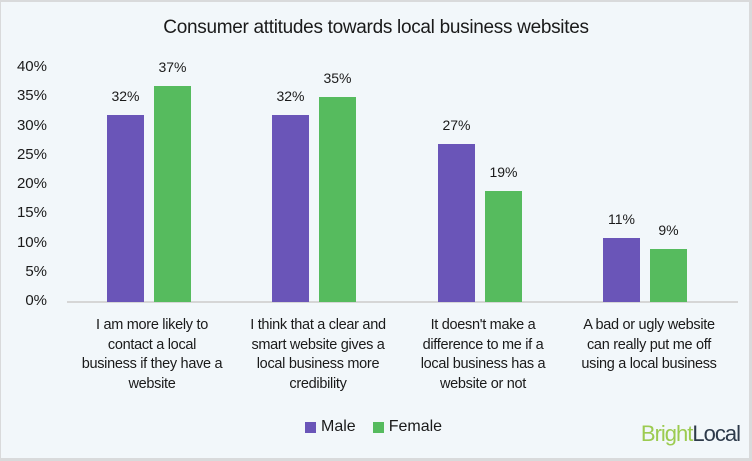 The width and height of the screenshot is (752, 461). Describe the element at coordinates (621, 218) in the screenshot. I see `data-label: 11%` at that location.